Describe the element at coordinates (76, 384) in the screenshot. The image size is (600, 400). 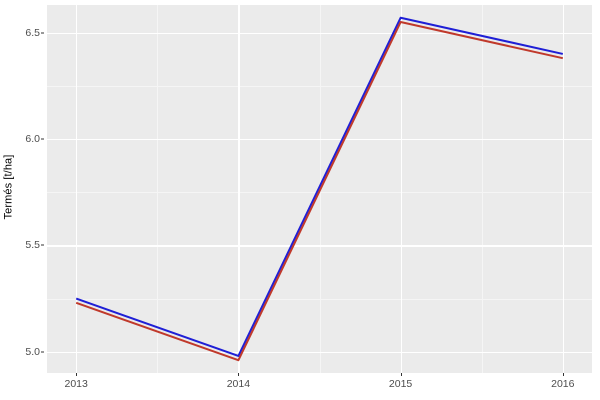
I see `x-tick-label: 2013` at that location.